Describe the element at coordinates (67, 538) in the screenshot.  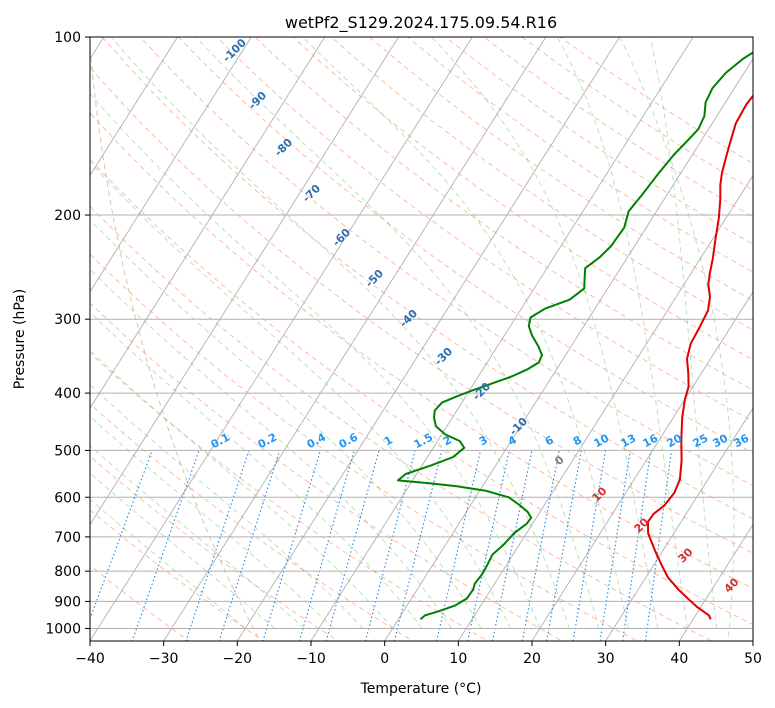
I see `y-tick-label: 700` at that location.